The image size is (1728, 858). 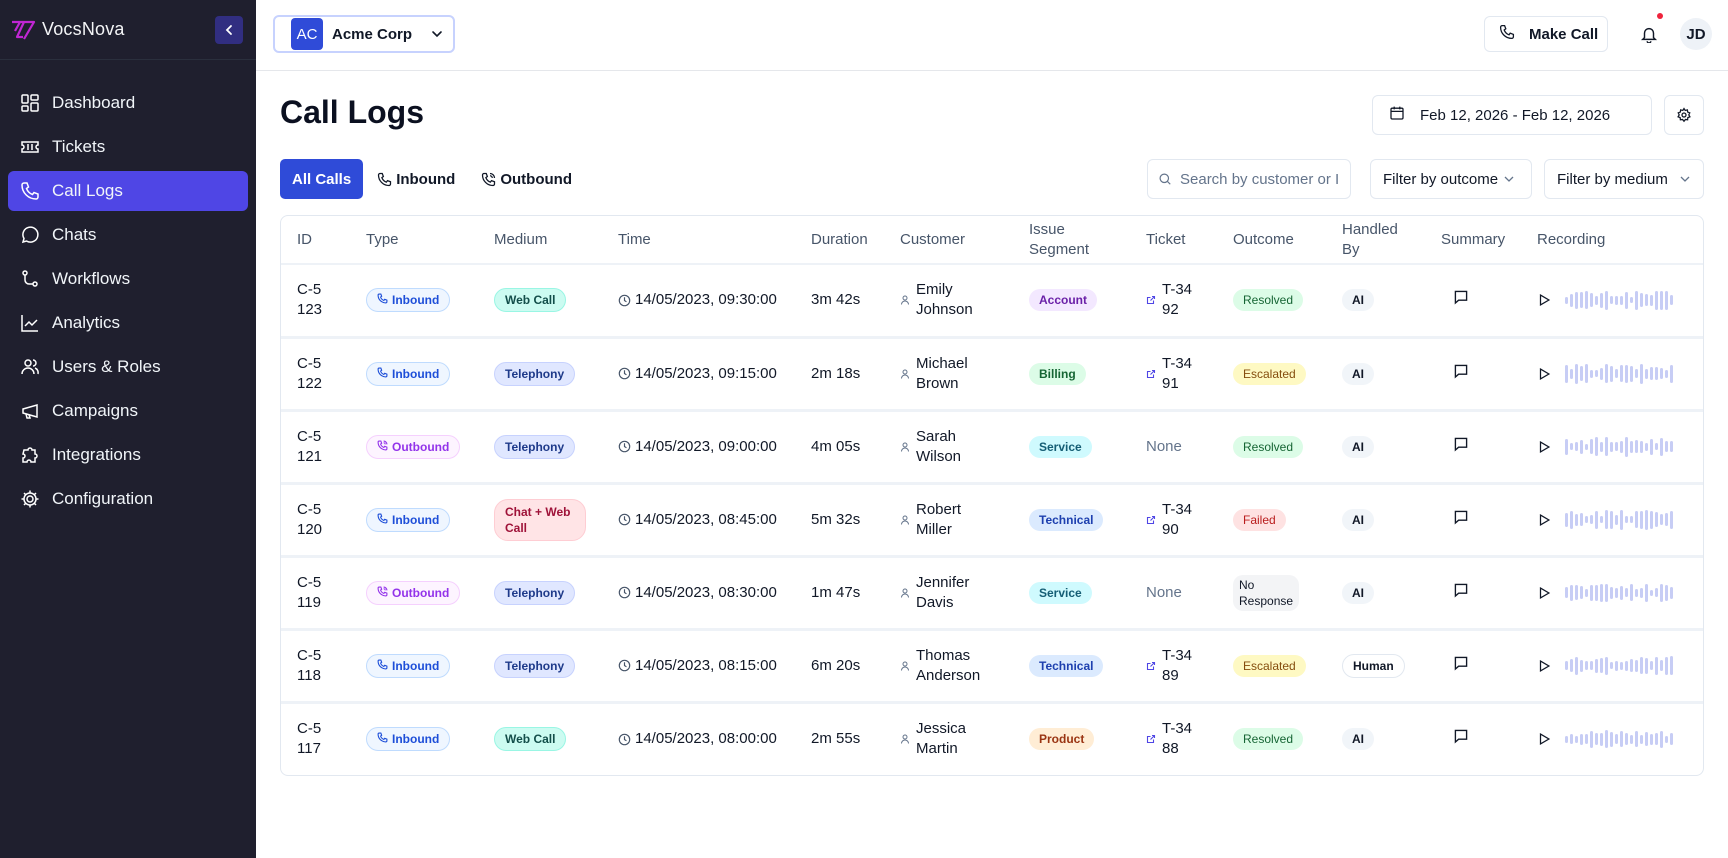 What do you see at coordinates (95, 410) in the screenshot?
I see `sidebar-item-label: Campaigns` at bounding box center [95, 410].